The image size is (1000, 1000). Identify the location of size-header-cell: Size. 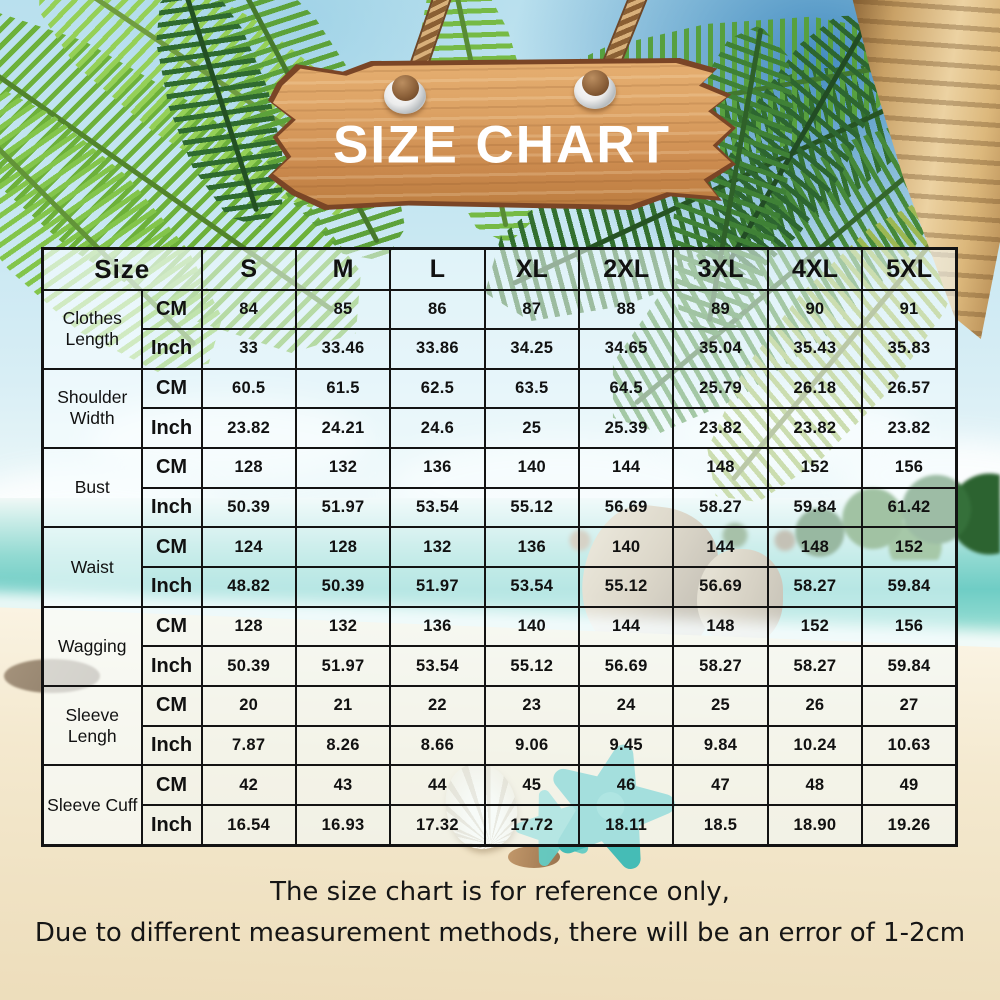
(122, 269).